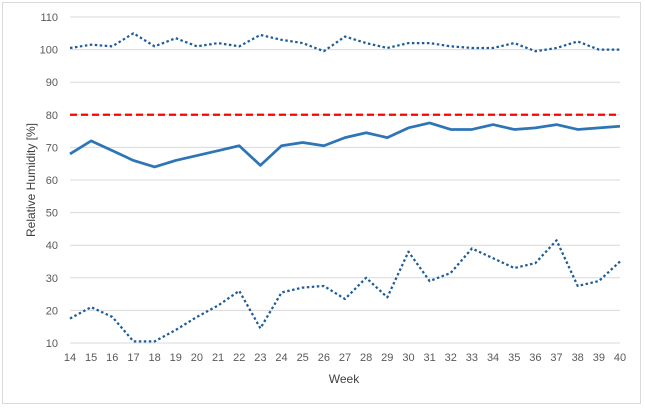 This screenshot has width=645, height=408. What do you see at coordinates (133, 358) in the screenshot?
I see `x-tick-label: 17` at bounding box center [133, 358].